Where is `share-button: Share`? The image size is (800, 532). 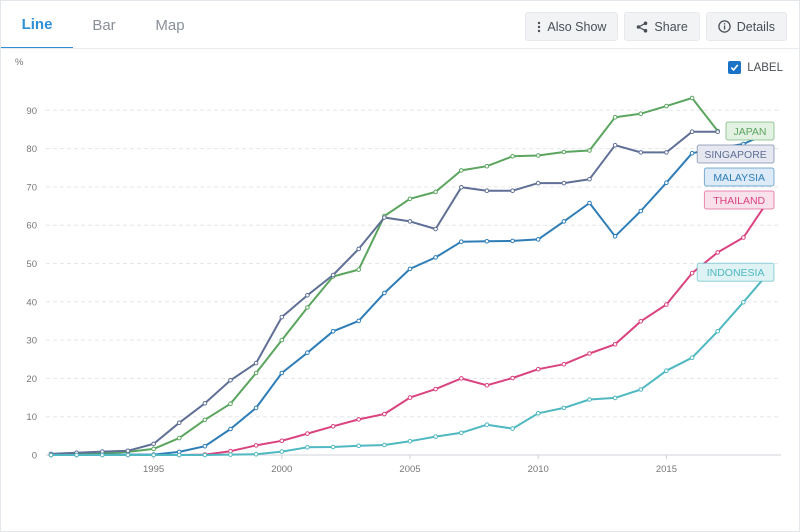
share-button: Share is located at coordinates (662, 26).